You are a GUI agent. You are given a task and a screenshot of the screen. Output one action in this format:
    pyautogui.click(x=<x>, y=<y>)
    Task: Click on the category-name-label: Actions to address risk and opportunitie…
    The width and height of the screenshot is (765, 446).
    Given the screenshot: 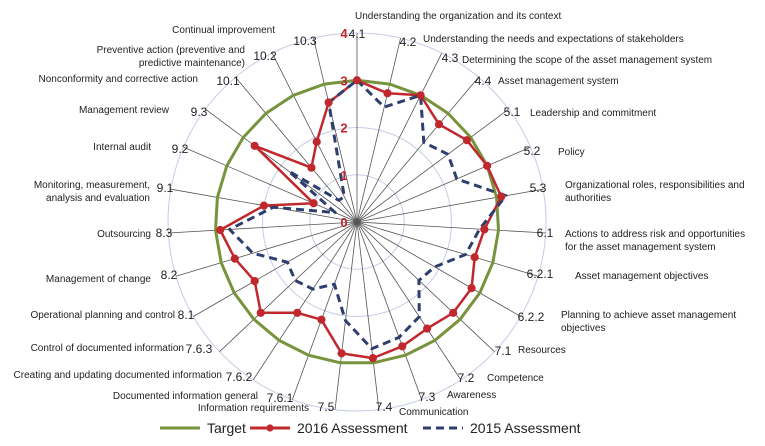 What is the action you would take?
    pyautogui.click(x=655, y=234)
    